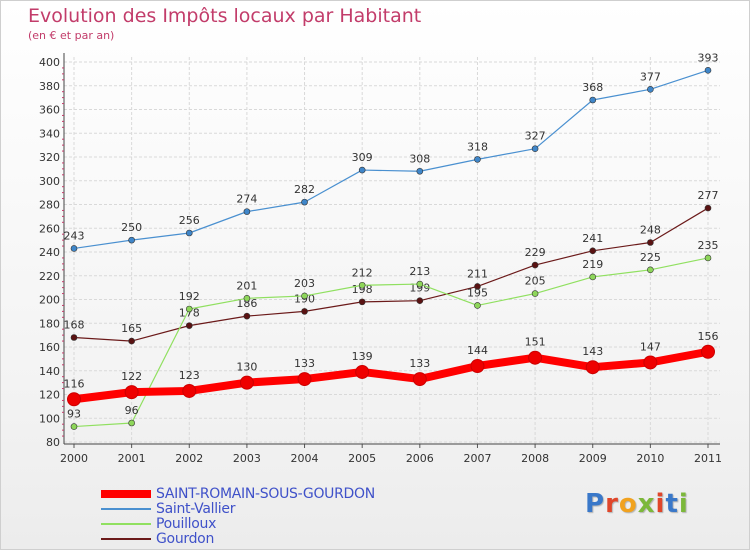  I want to click on y-tick-label: 340, so click(49, 133).